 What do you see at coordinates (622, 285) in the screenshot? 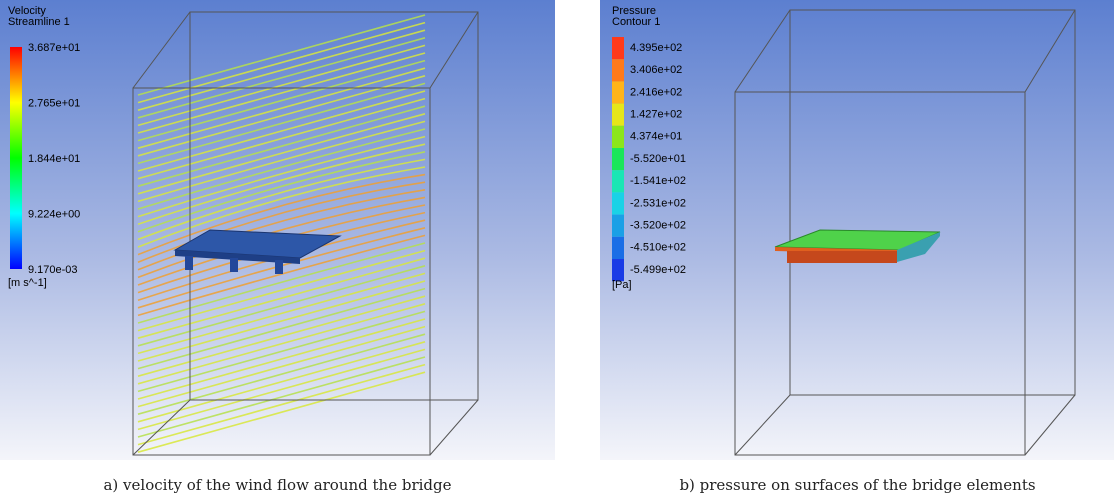
I see `legend-unit: [Pa]` at bounding box center [622, 285].